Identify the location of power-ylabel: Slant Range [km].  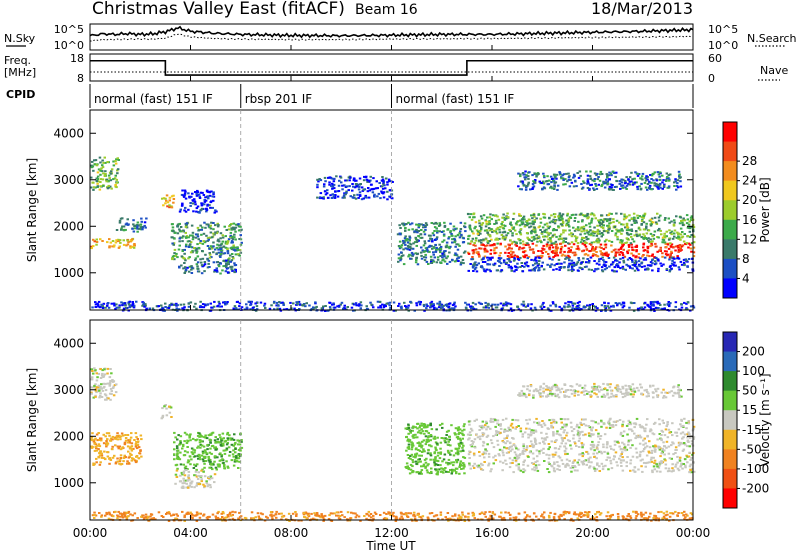
(32, 210).